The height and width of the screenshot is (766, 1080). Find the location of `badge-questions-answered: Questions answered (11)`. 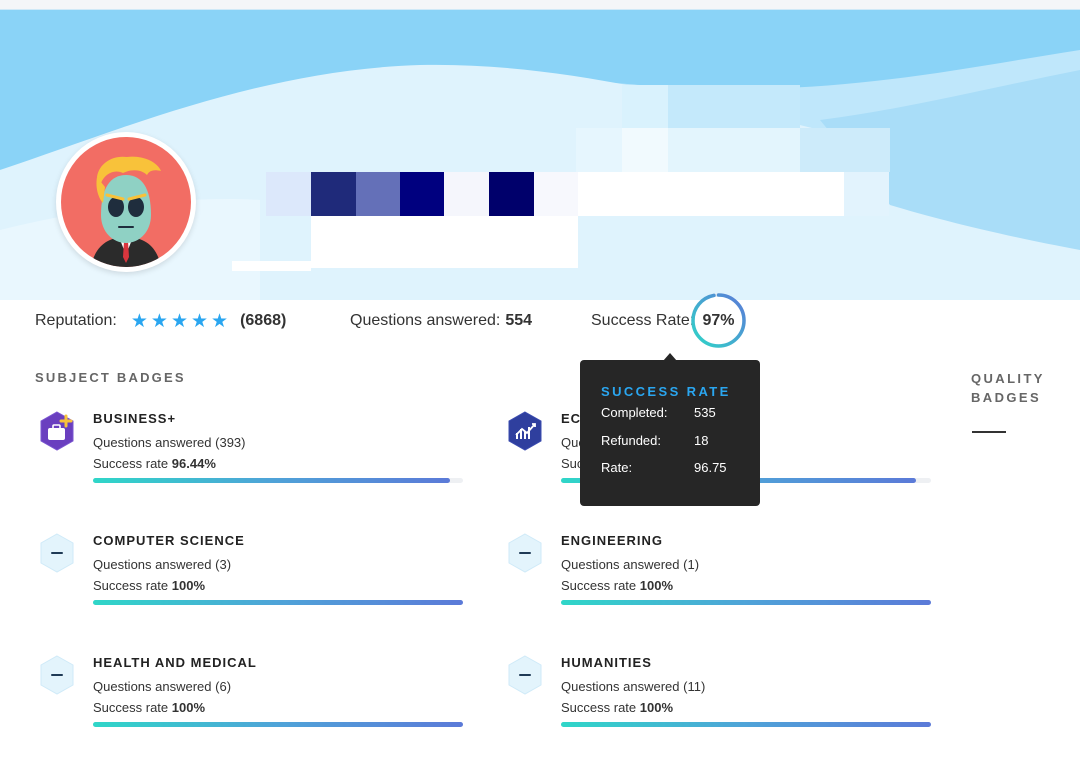

badge-questions-answered: Questions answered (11) is located at coordinates (633, 686).